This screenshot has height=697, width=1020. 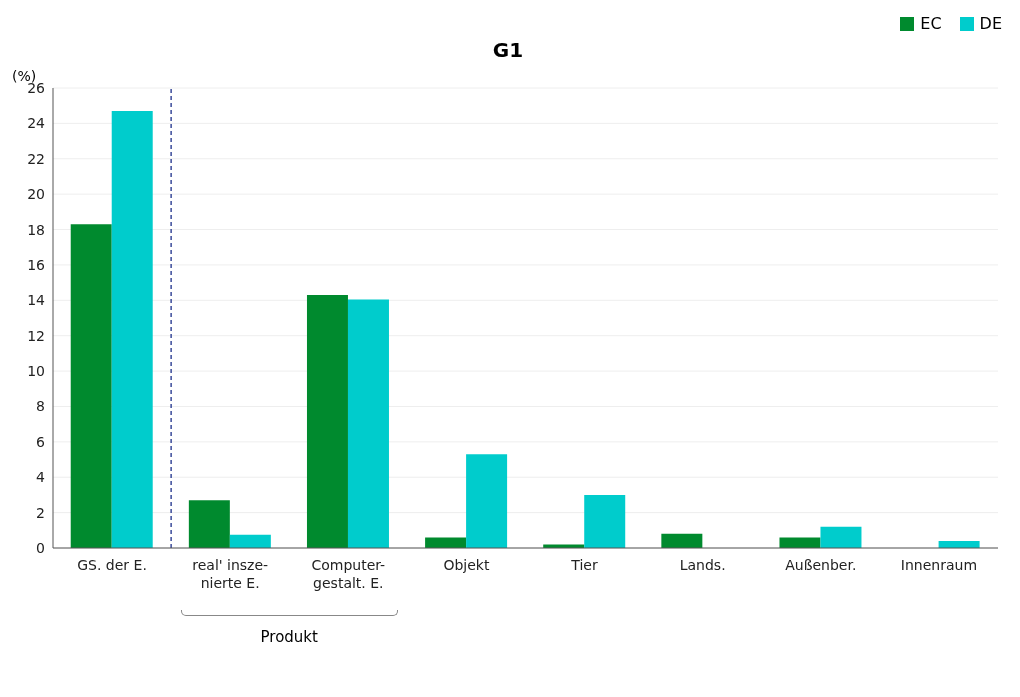 What do you see at coordinates (36, 194) in the screenshot?
I see `y-tick-label: 20` at bounding box center [36, 194].